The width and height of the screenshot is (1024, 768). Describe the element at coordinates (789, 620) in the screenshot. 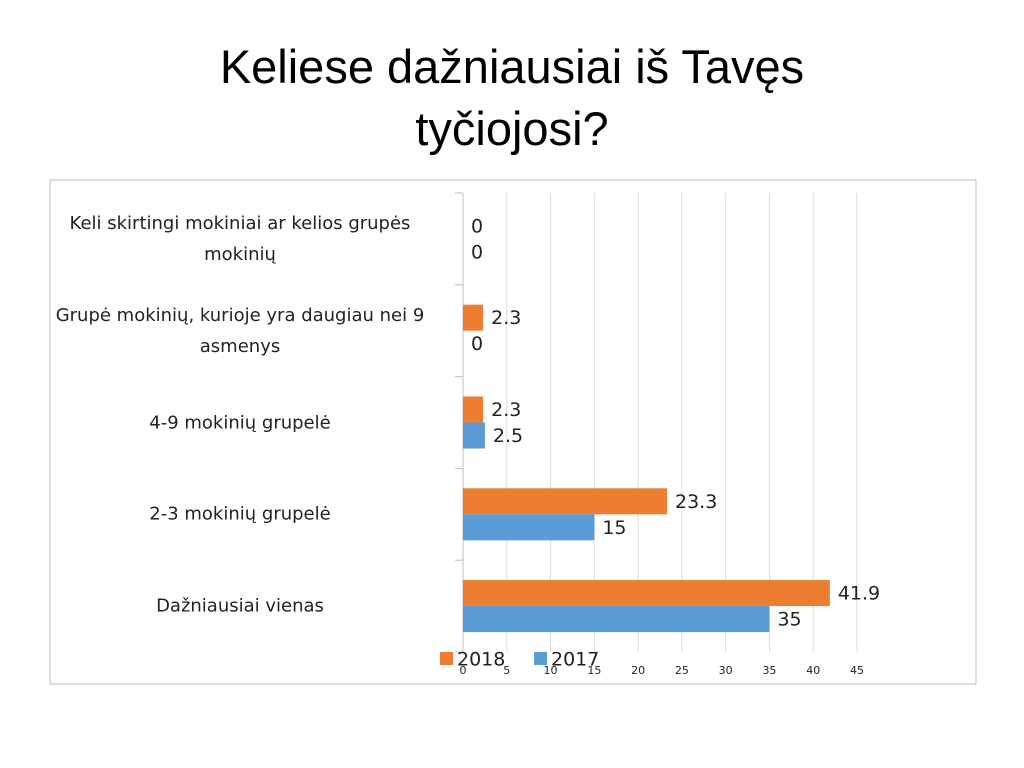

I see `value-label: 35` at that location.